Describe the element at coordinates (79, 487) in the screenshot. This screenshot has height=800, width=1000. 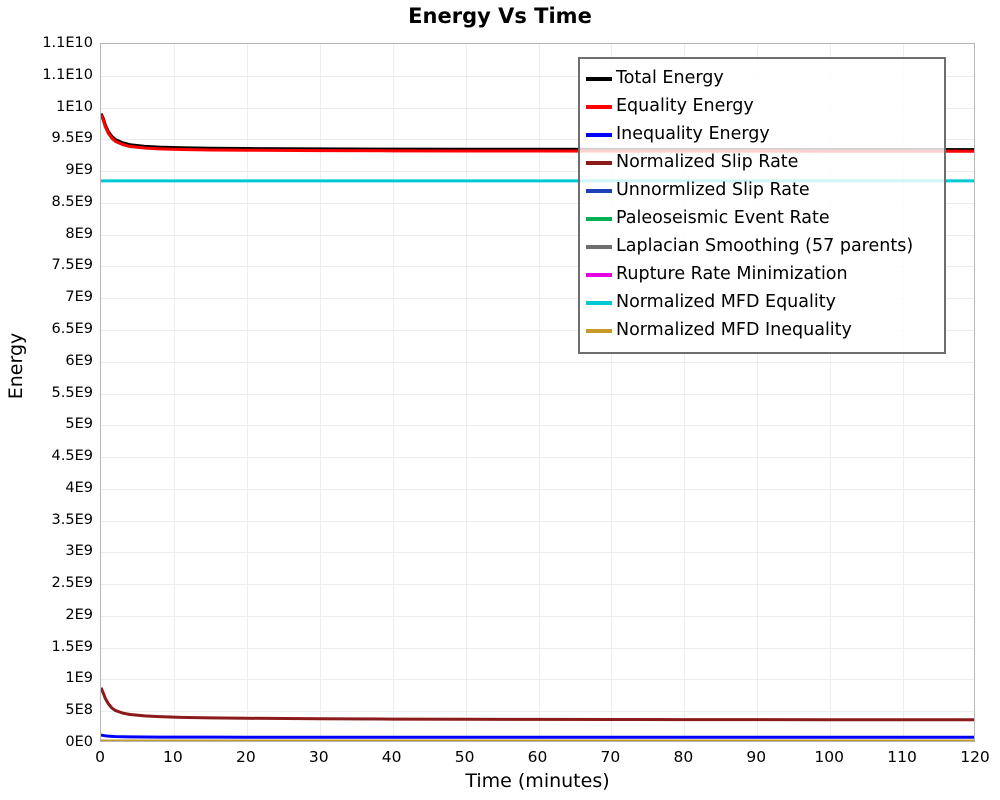
I see `y-tick-label: 4E9` at that location.